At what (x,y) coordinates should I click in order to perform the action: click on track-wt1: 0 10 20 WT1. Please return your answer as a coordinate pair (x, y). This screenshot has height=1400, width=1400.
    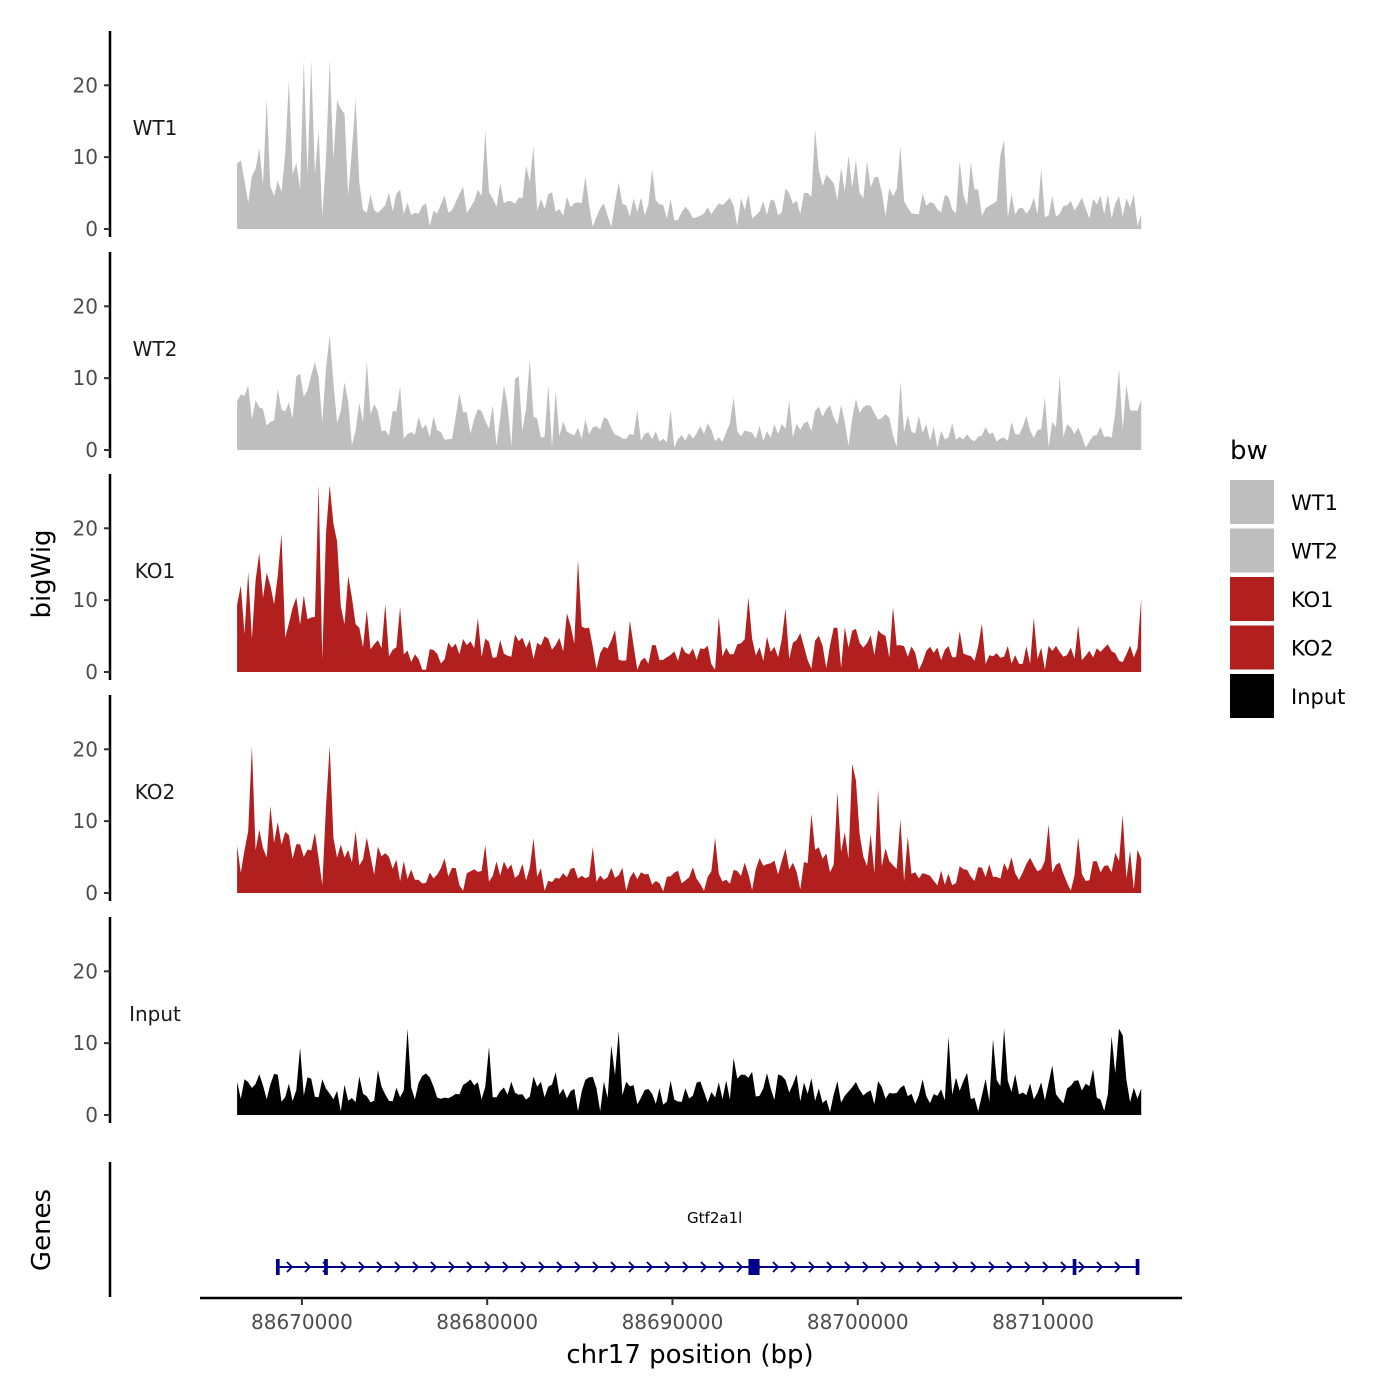
    Looking at the image, I should click on (607, 136).